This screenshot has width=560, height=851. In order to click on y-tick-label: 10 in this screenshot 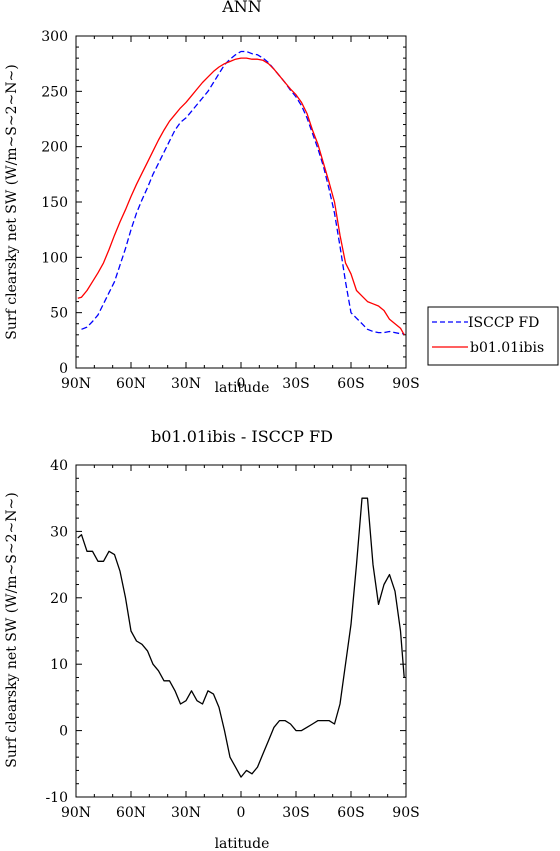, I will do `click(59, 665)`.